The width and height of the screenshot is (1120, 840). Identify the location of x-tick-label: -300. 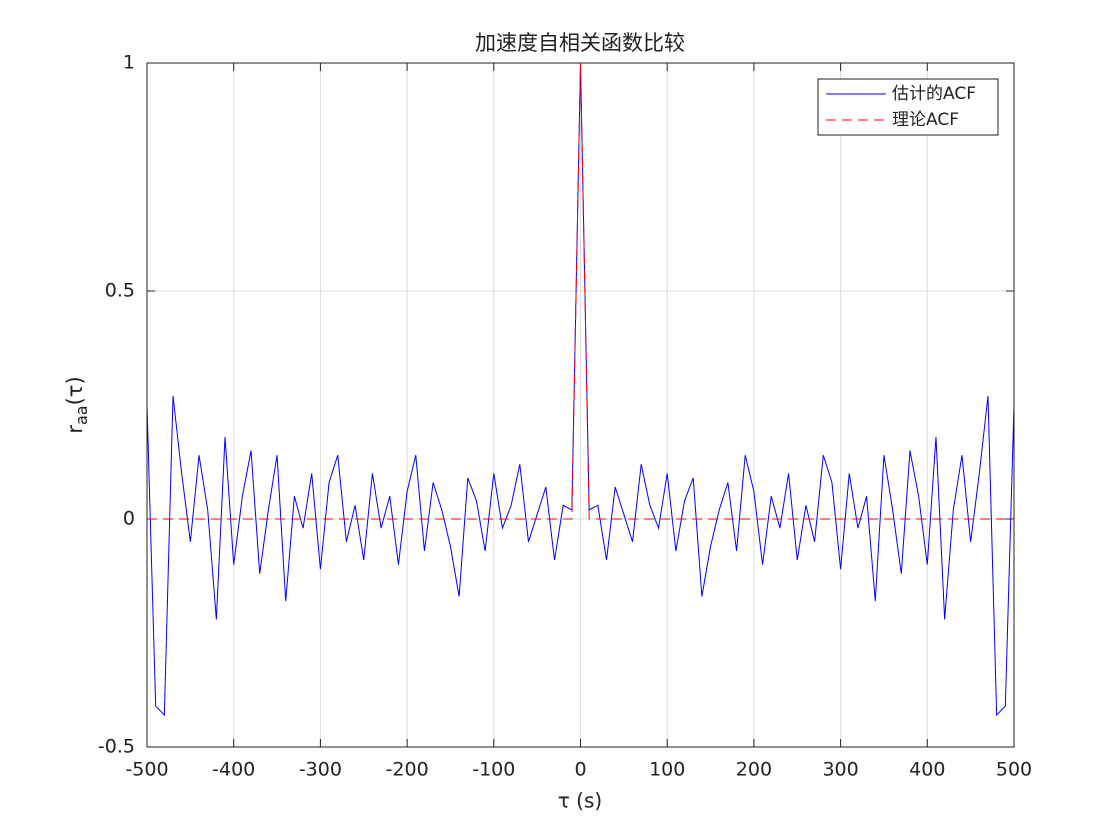
(320, 770).